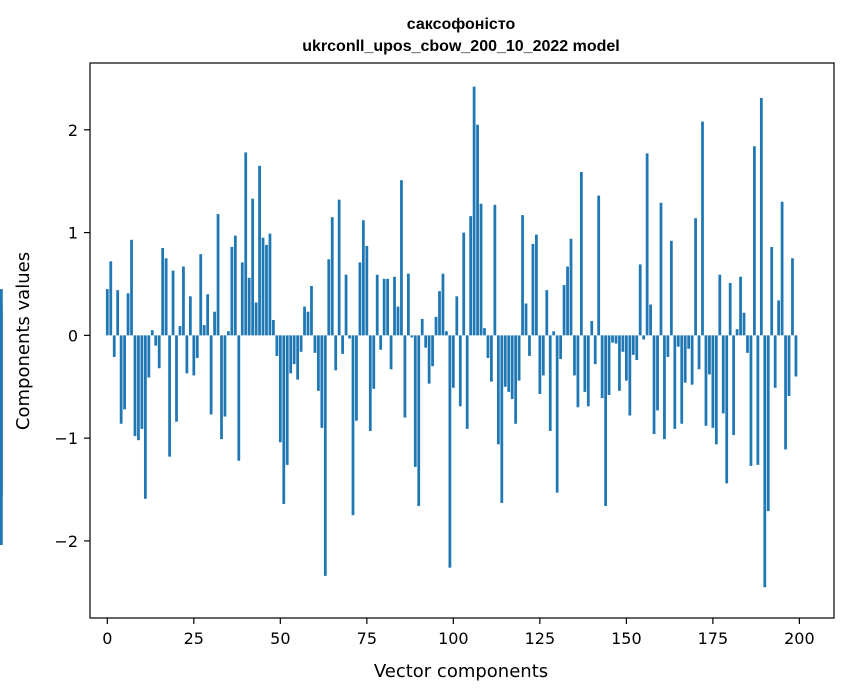 The image size is (847, 696). Describe the element at coordinates (799, 638) in the screenshot. I see `x-tick-label: 200` at that location.